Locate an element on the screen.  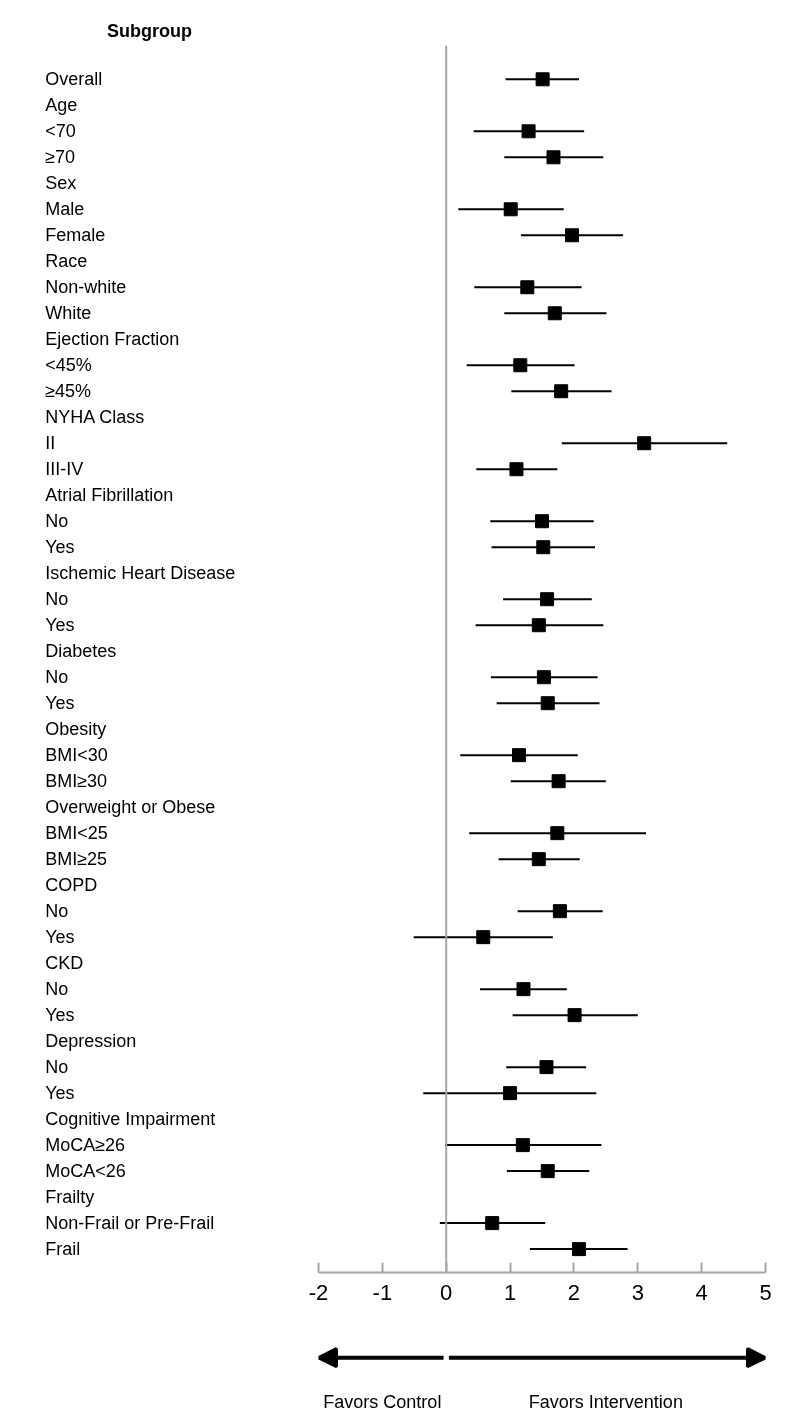
x-tick-label: 2 is located at coordinates (574, 1292).